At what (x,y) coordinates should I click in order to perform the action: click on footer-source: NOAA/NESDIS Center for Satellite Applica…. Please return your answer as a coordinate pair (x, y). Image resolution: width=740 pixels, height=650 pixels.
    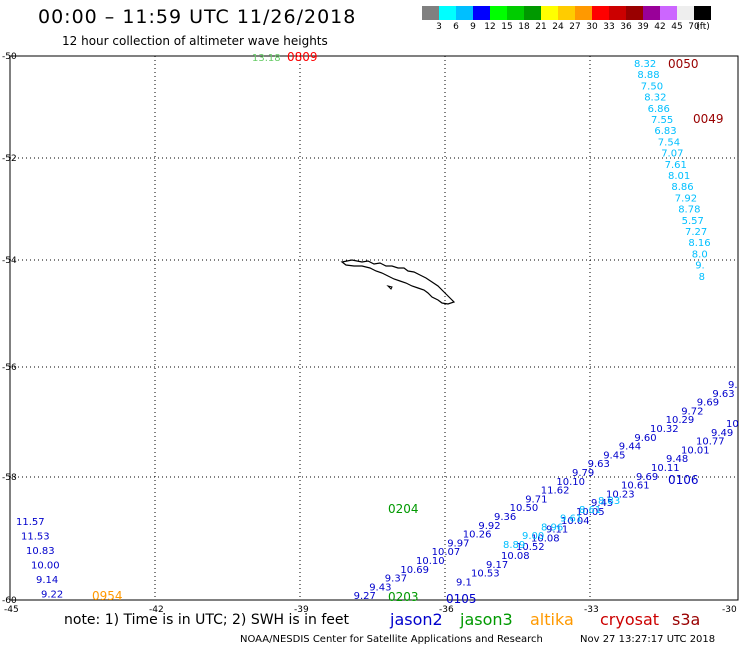
    Looking at the image, I should click on (391, 639).